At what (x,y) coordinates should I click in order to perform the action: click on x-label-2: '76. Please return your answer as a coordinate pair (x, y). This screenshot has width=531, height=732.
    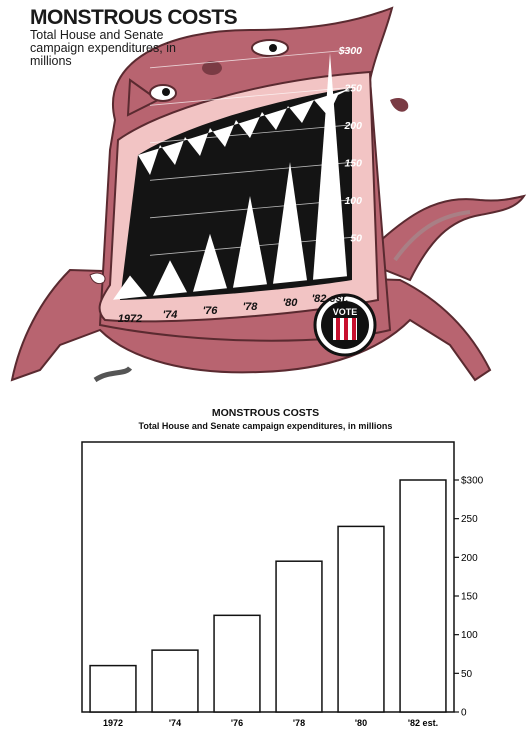
    Looking at the image, I should click on (237, 723).